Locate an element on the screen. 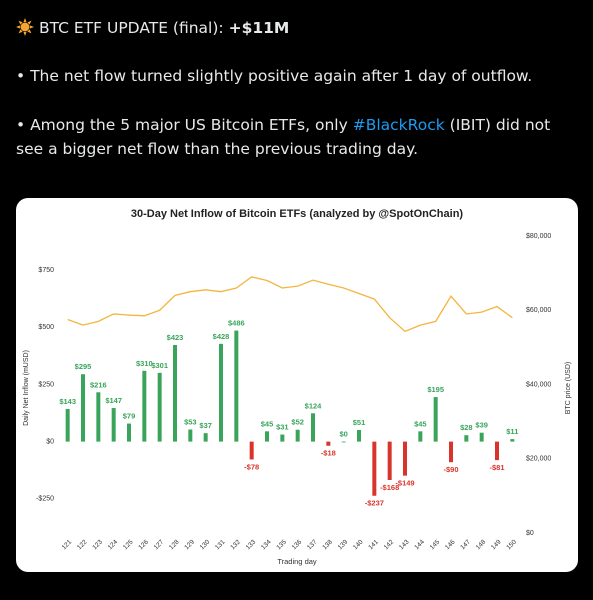 The height and width of the screenshot is (600, 593). value-label: $195 is located at coordinates (435, 389).